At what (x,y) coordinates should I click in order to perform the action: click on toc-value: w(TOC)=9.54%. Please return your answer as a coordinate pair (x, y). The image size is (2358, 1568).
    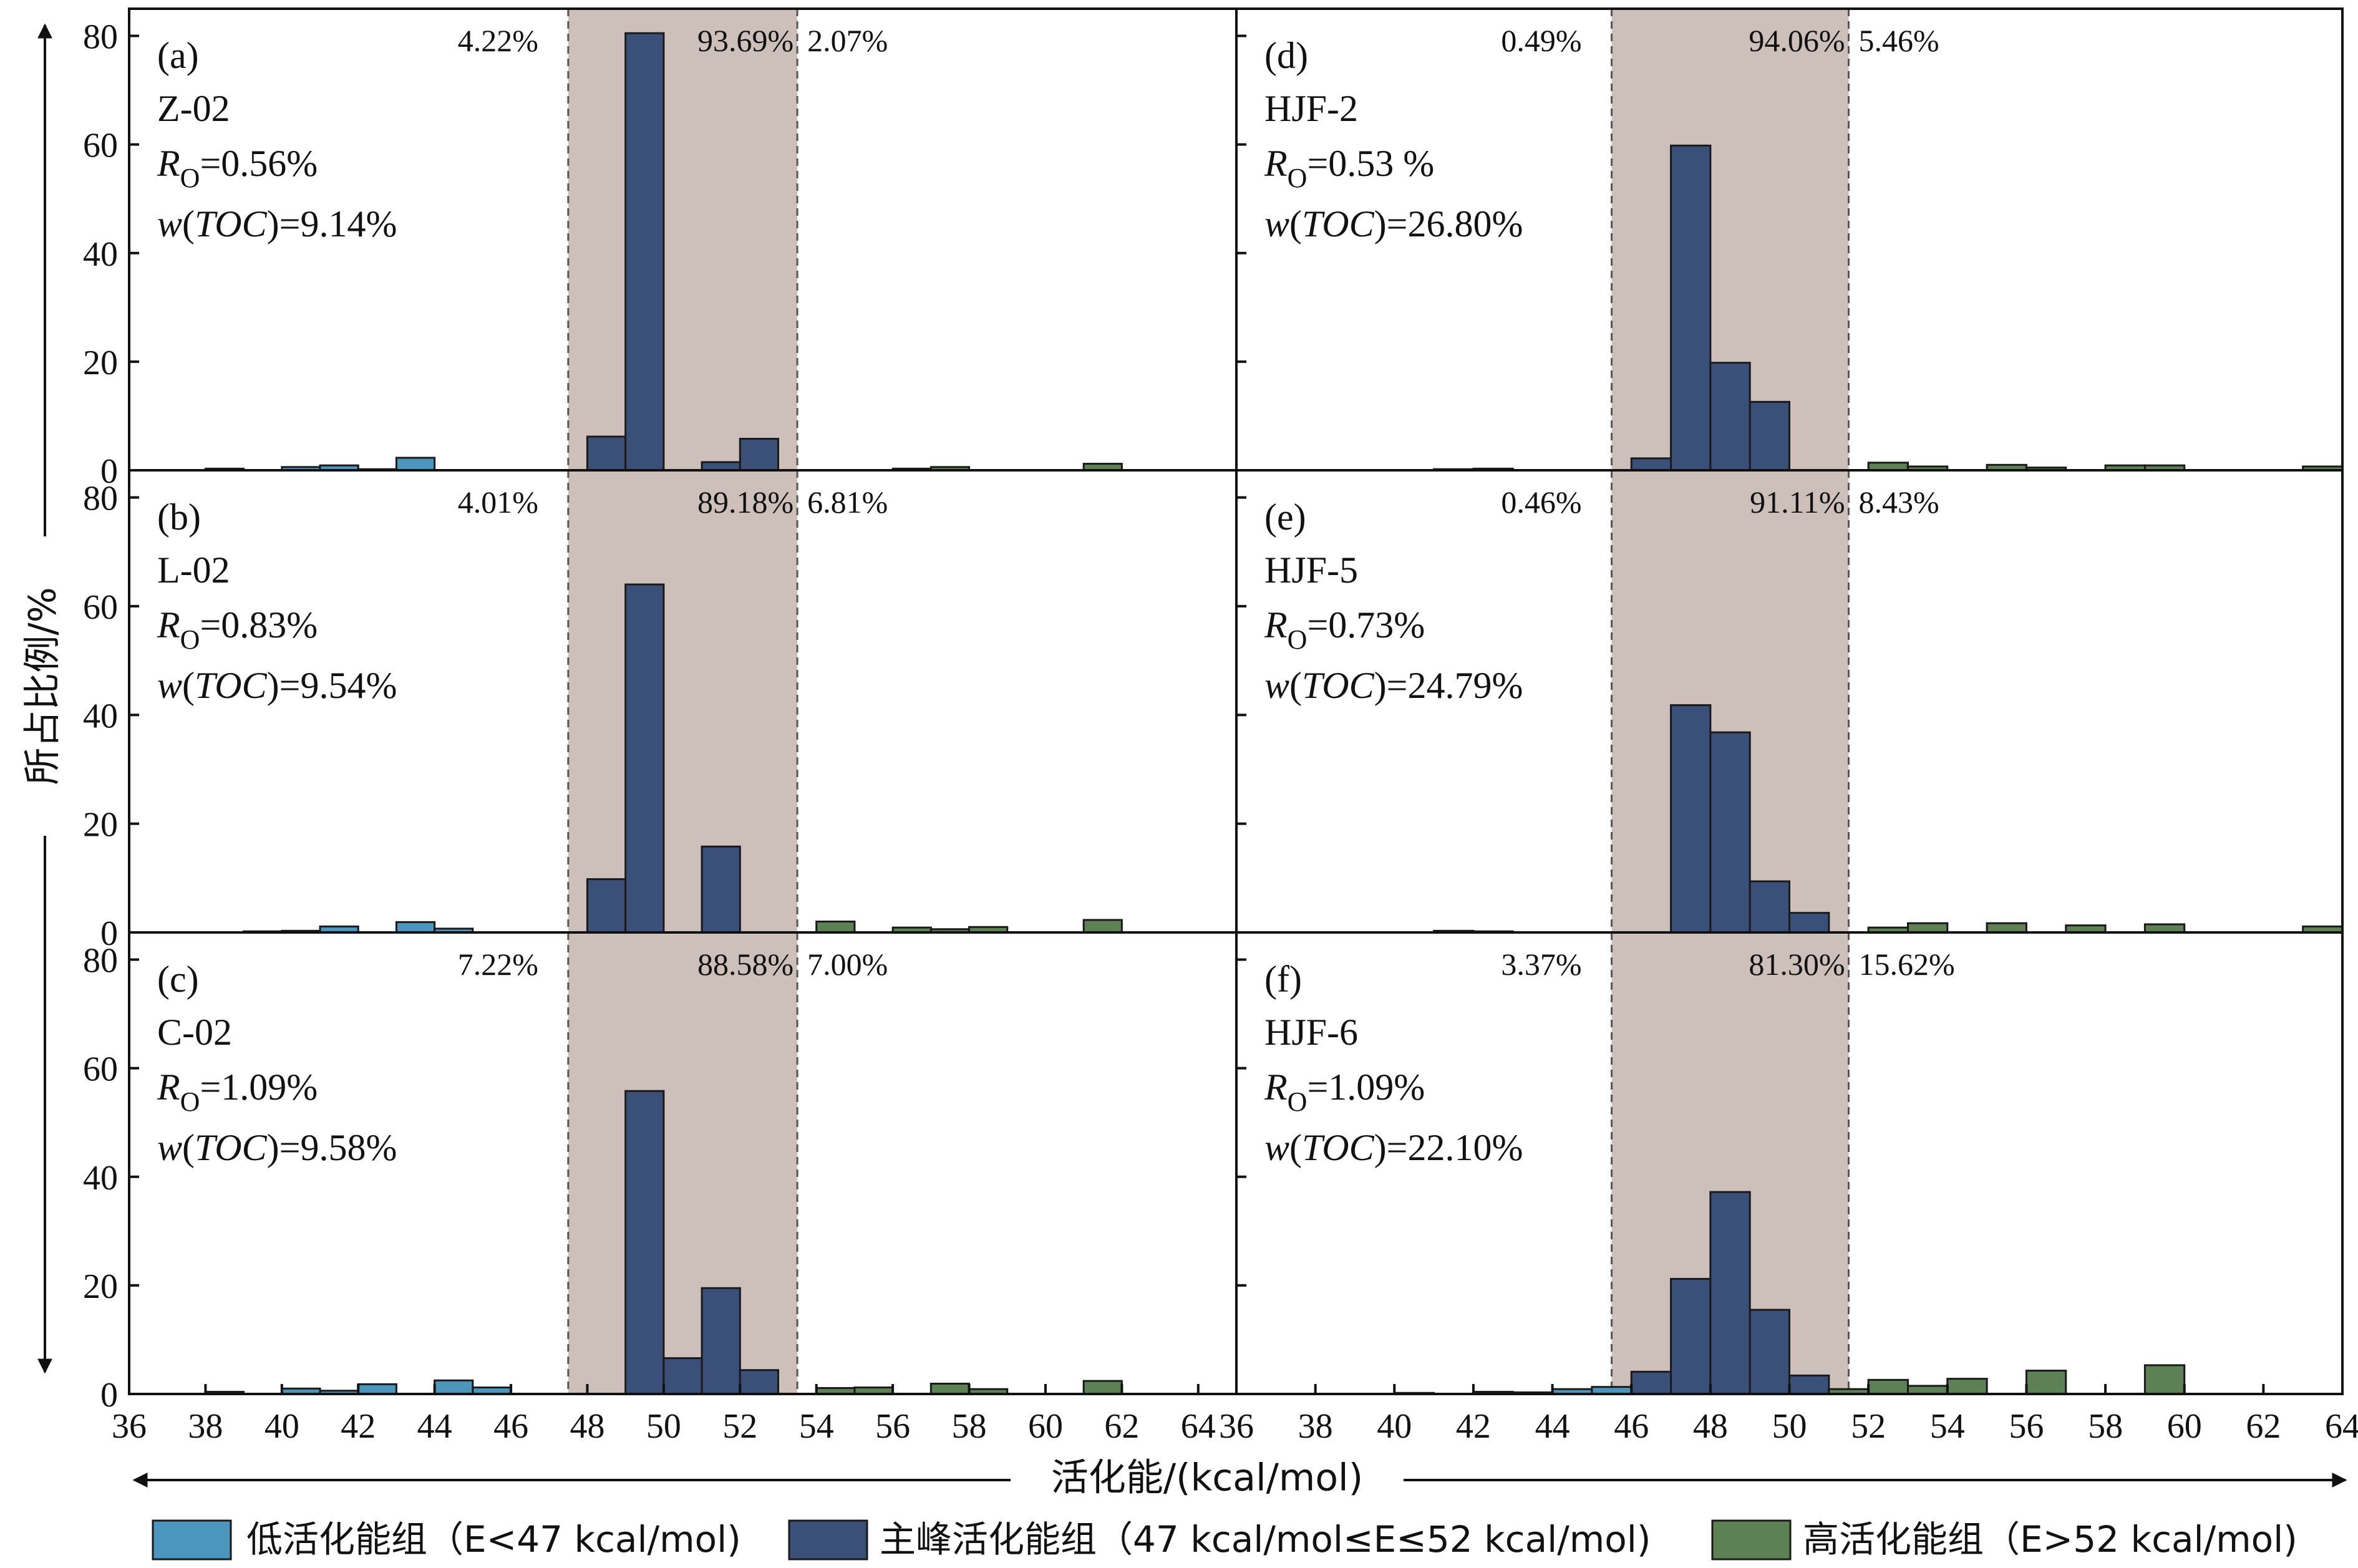
    Looking at the image, I should click on (277, 685).